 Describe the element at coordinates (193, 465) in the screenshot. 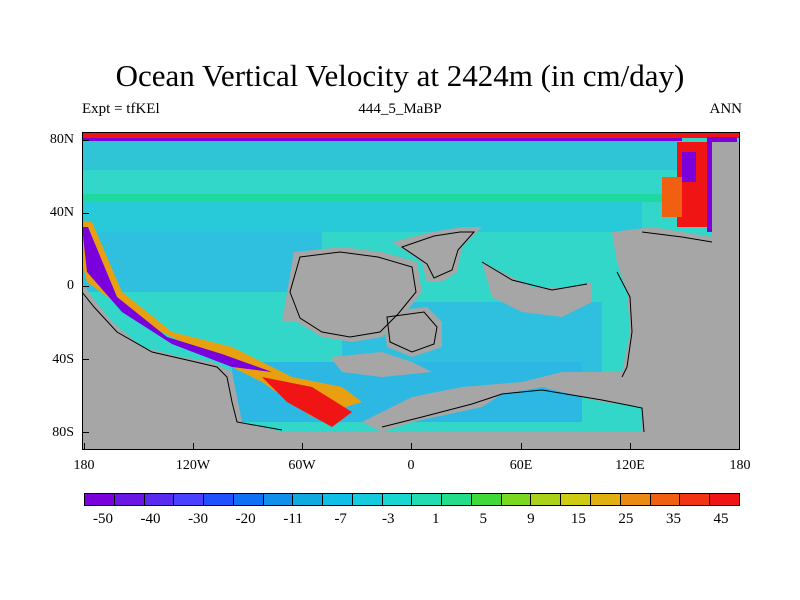

I see `x-axis-label-120w: 120W` at that location.